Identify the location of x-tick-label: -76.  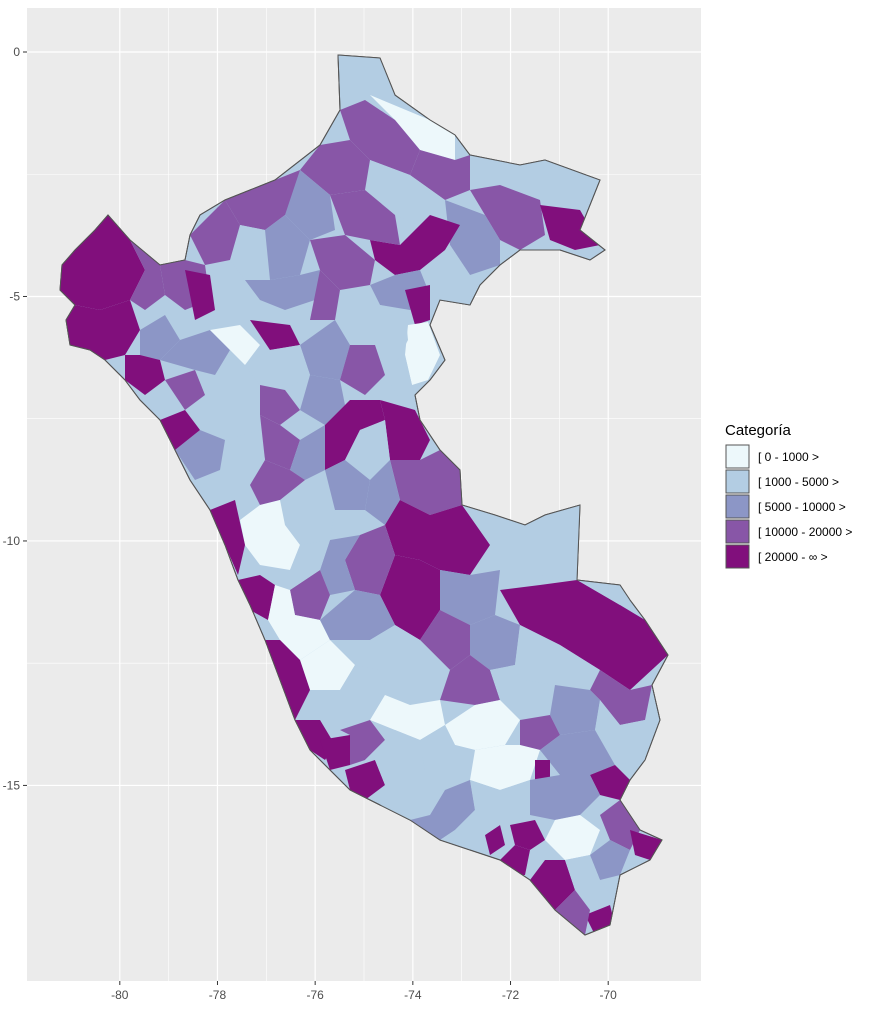
(315, 995).